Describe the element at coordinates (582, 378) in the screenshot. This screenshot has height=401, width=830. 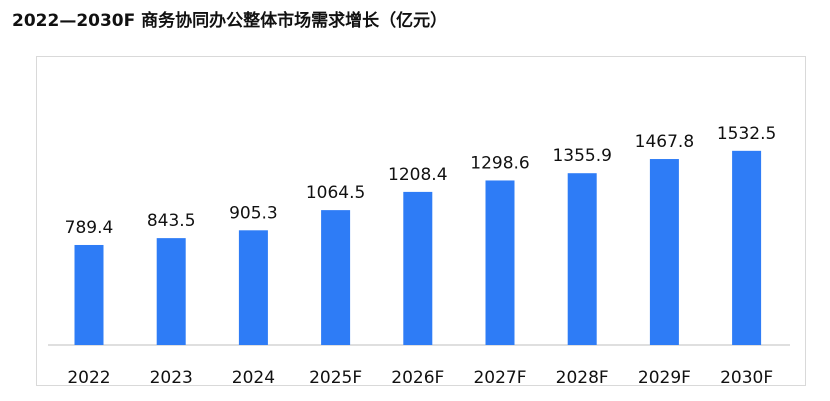
I see `x-tick-label-2028F: 2028F` at that location.